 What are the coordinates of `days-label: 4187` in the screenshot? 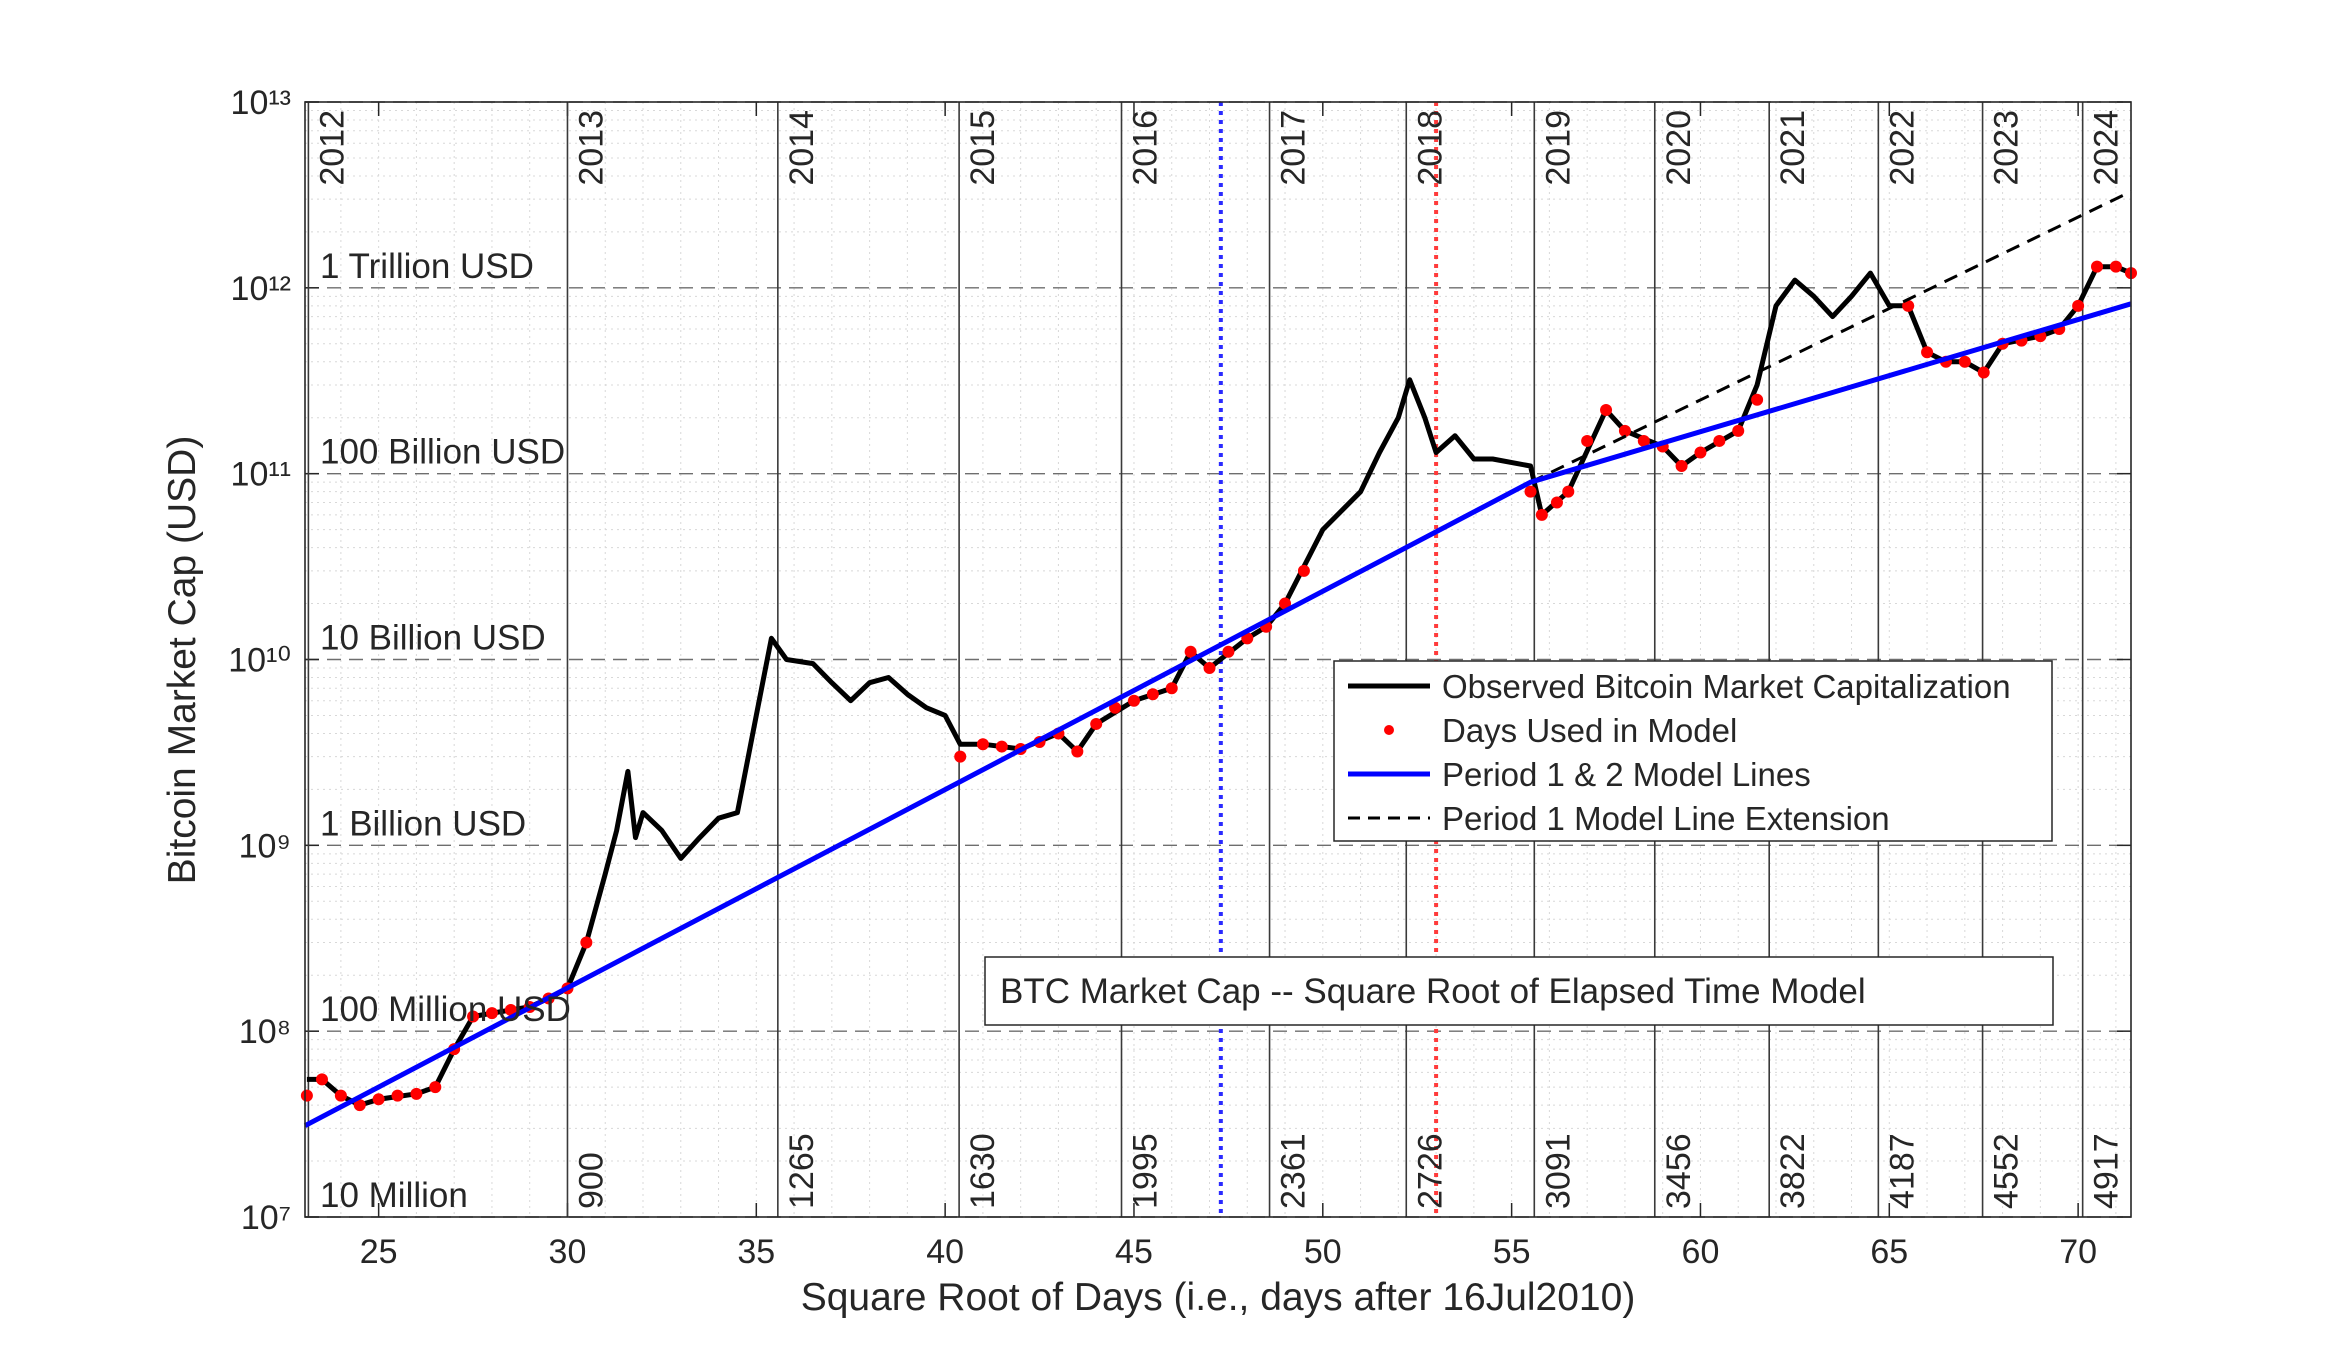 It's located at (1902, 1171).